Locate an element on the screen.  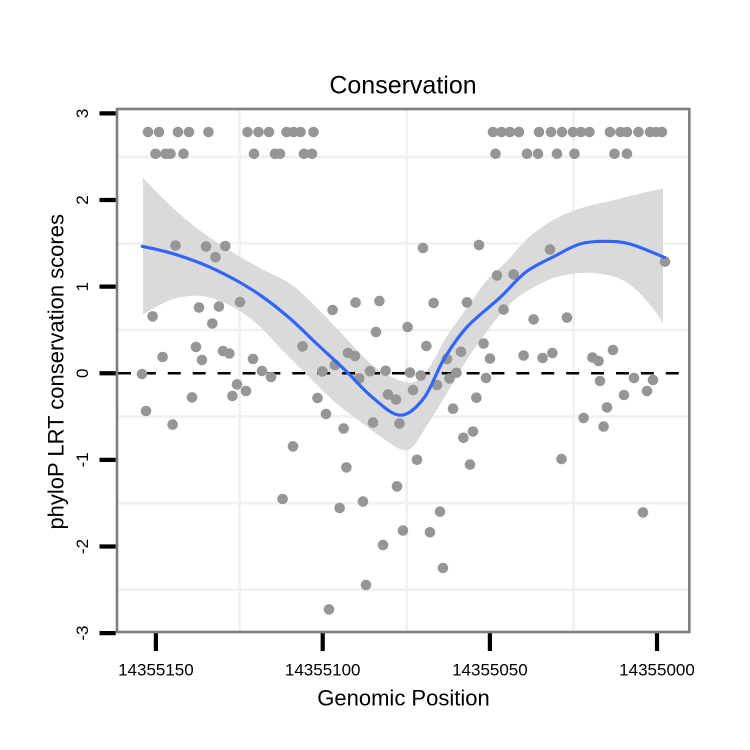
svg-text: 14355150 is located at coordinates (156, 670).